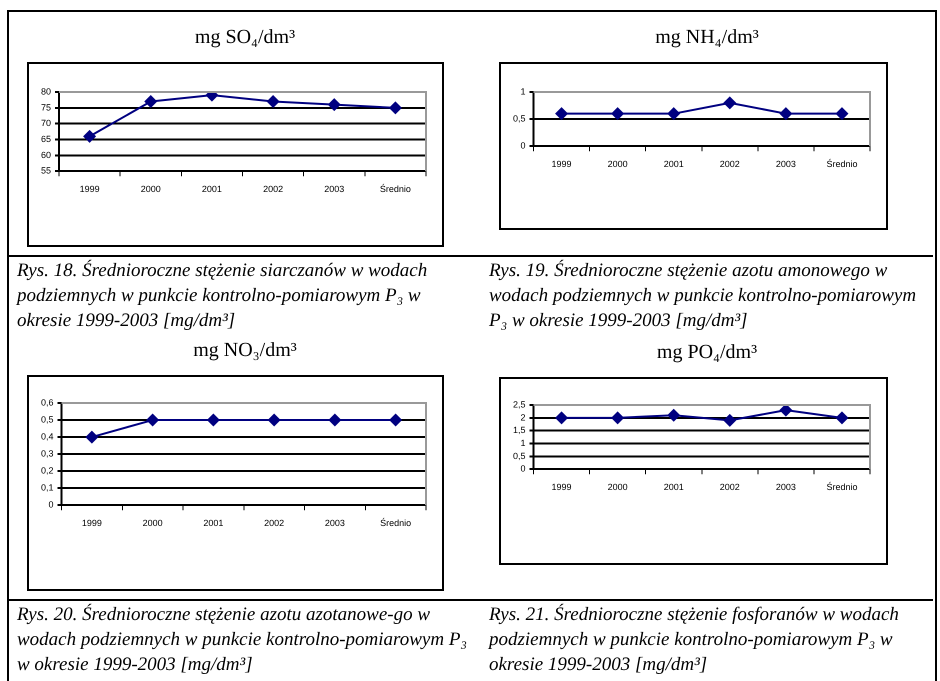 The height and width of the screenshot is (681, 940). Describe the element at coordinates (47, 437) in the screenshot. I see `y-tick-label: 0,4` at that location.